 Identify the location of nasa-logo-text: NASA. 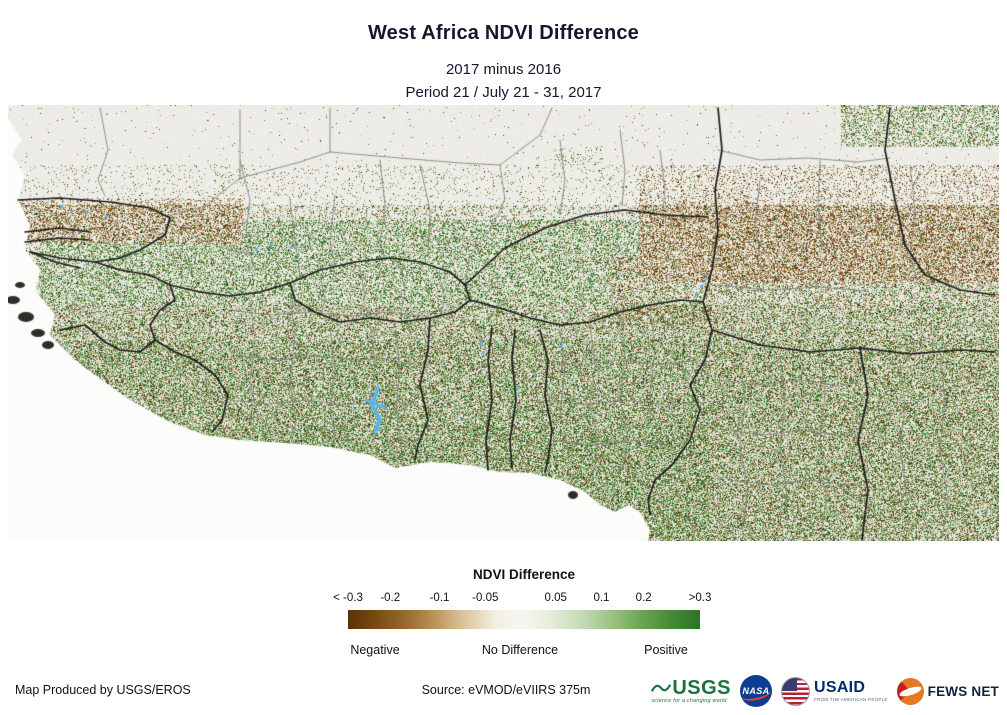
(756, 691).